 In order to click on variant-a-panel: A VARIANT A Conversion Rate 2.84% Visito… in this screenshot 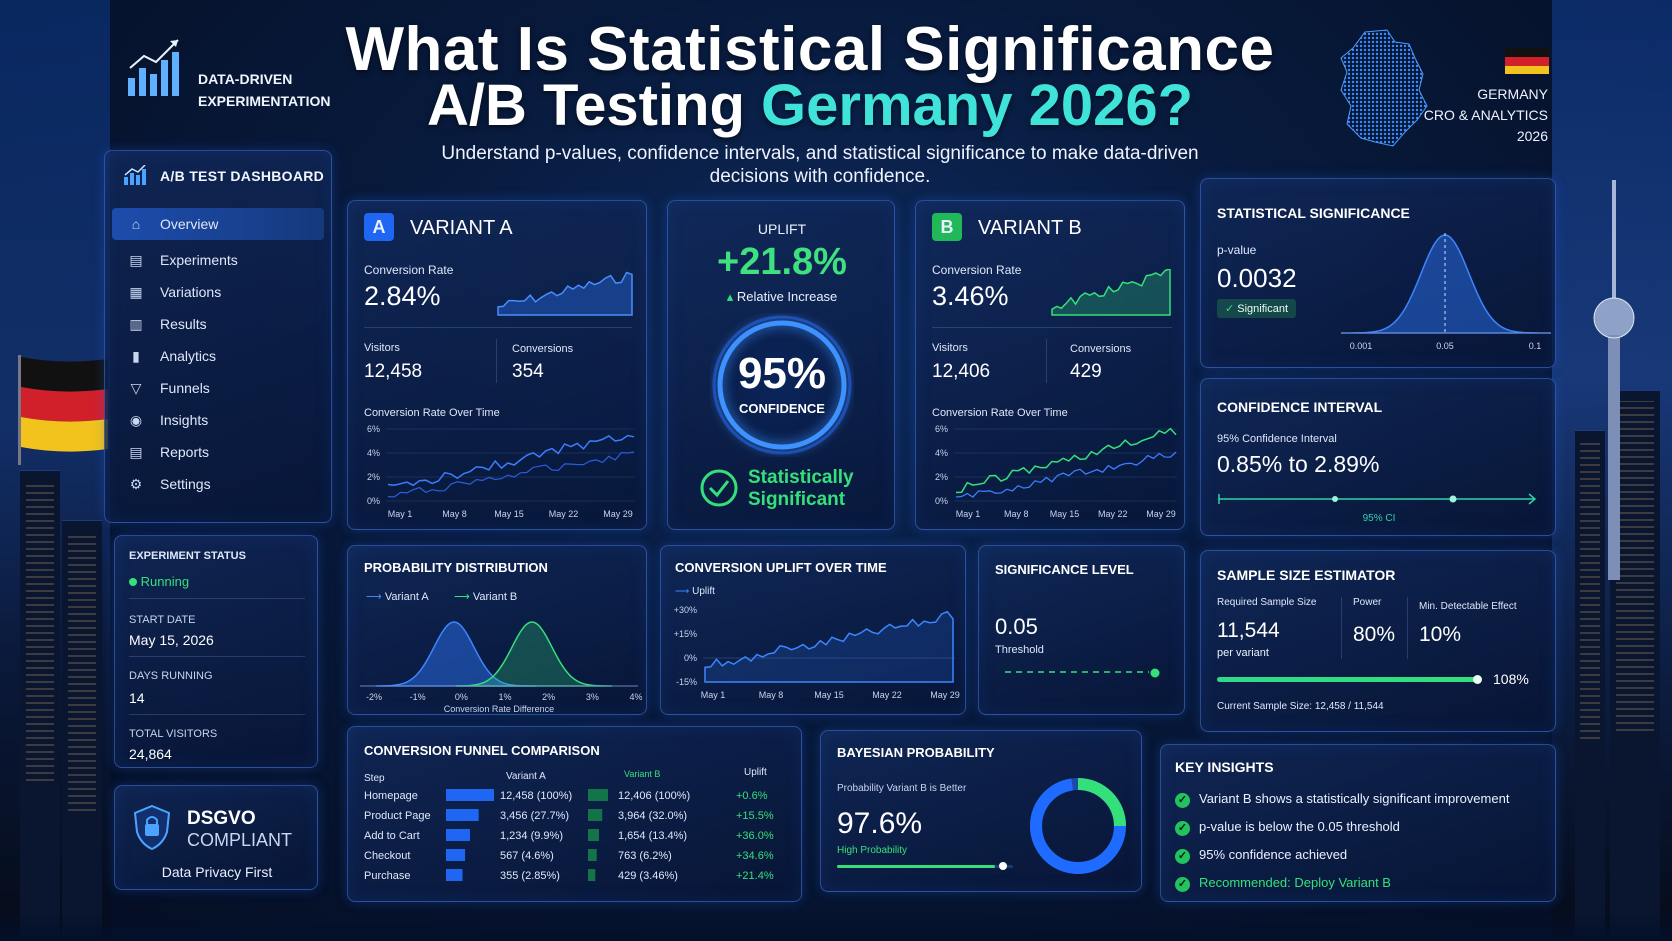, I will do `click(497, 365)`.